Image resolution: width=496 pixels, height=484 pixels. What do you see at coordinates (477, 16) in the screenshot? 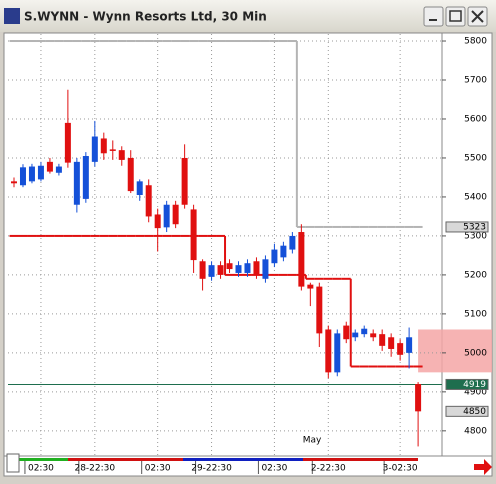
I see `close-icon` at bounding box center [477, 16].